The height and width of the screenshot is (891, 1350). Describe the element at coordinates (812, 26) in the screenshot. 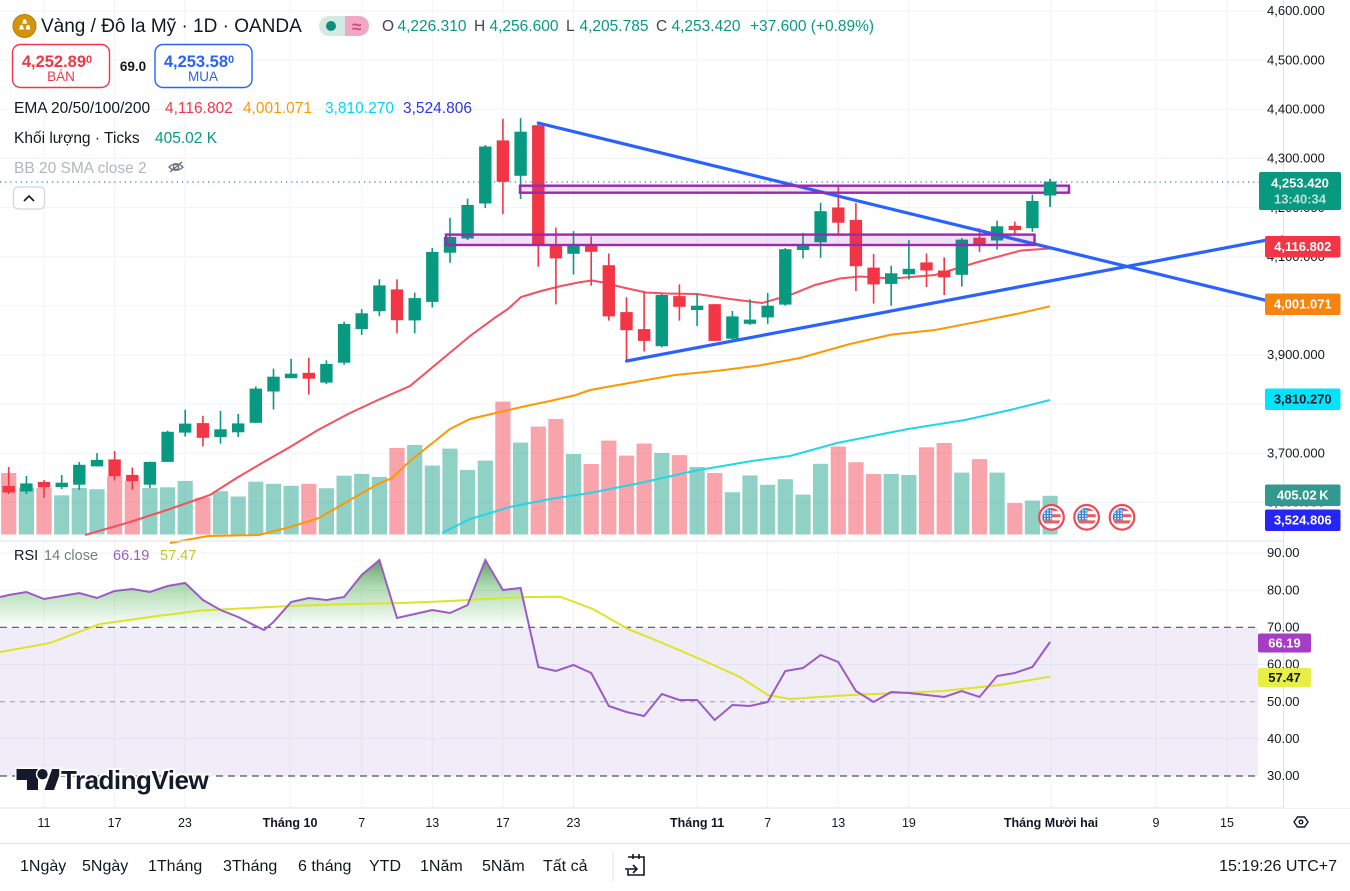

I see `svg-text: +37.600 (+0.89%)` at that location.